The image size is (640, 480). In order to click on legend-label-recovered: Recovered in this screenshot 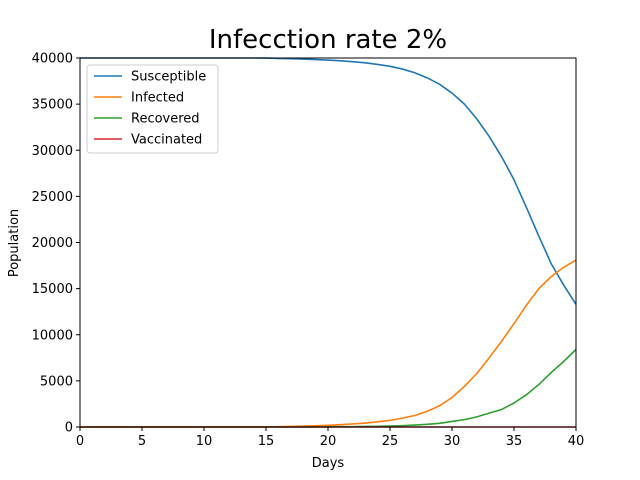, I will do `click(165, 119)`.